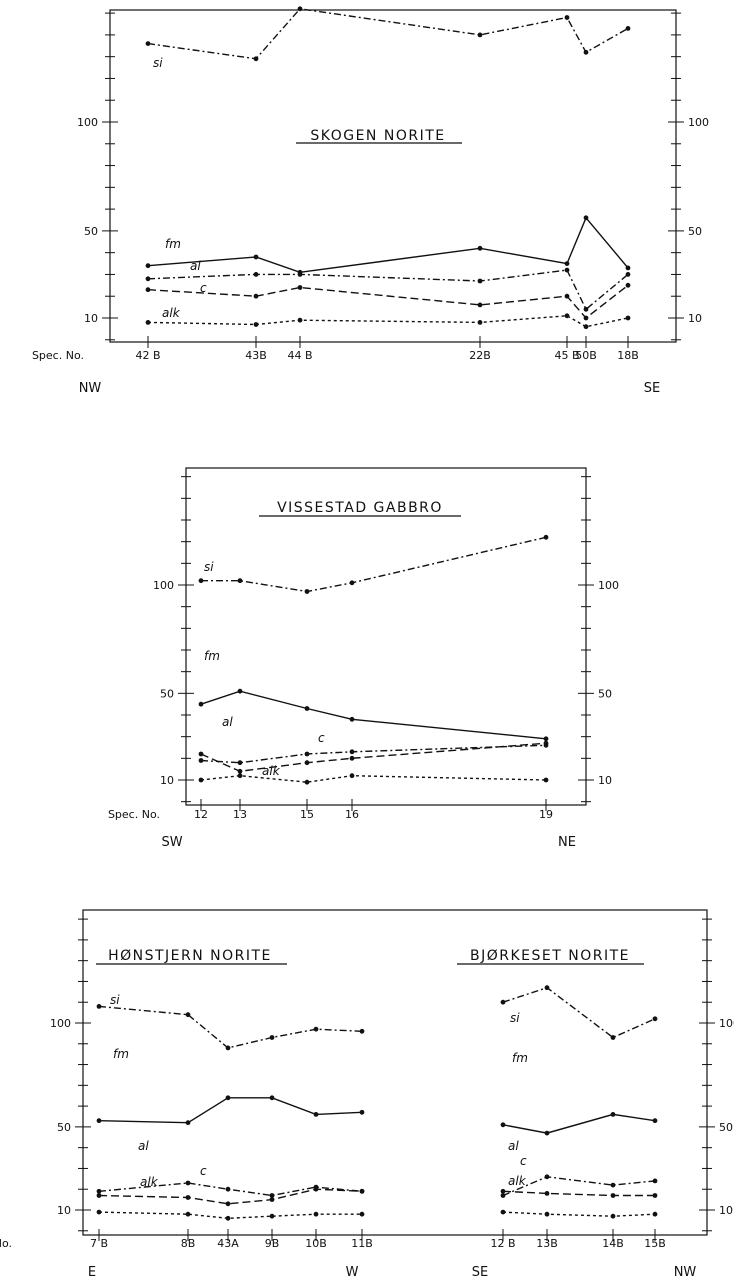  I want to click on series-line-si, so click(579, 1012).